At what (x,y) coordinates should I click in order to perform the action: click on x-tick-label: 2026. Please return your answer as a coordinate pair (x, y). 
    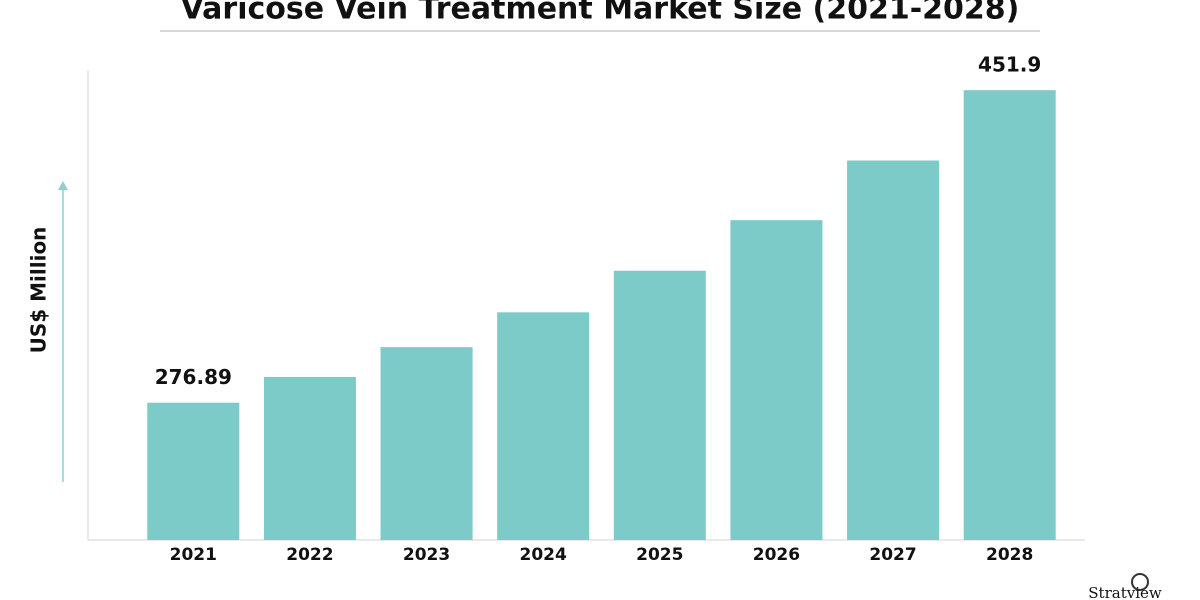
    Looking at the image, I should click on (776, 555).